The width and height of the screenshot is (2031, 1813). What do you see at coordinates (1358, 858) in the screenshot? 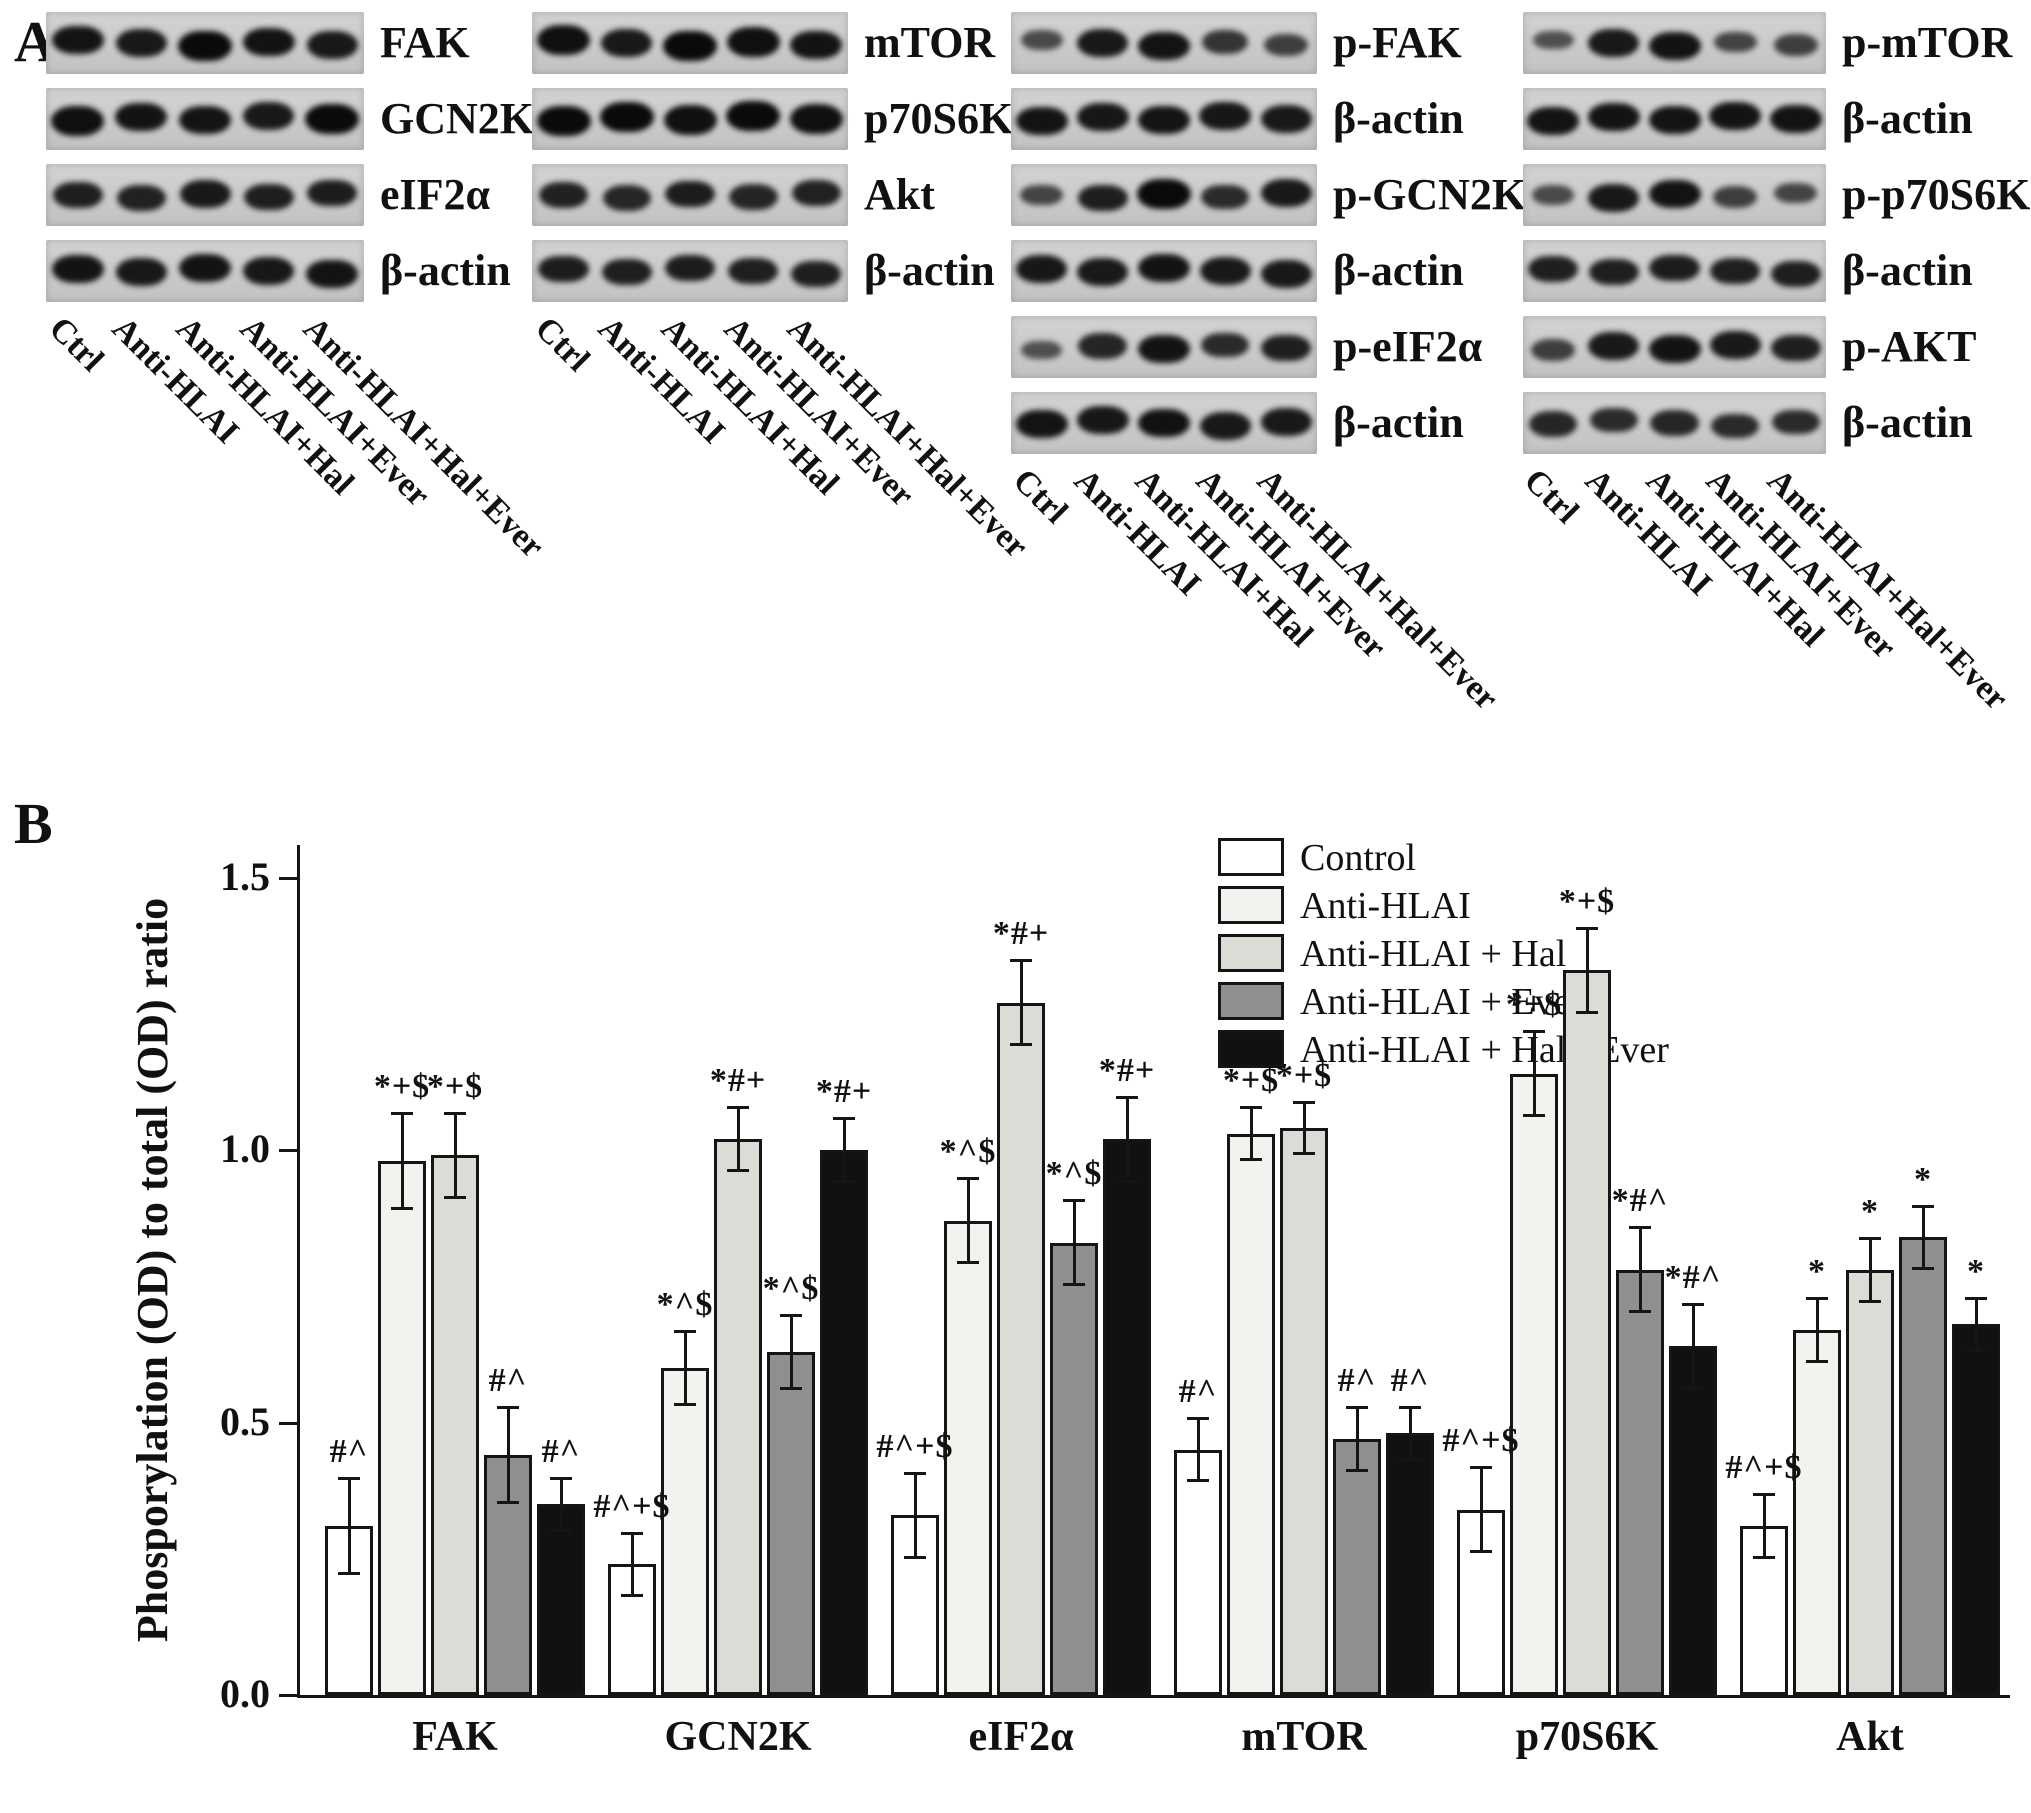
I see `legend-label: Control` at bounding box center [1358, 858].